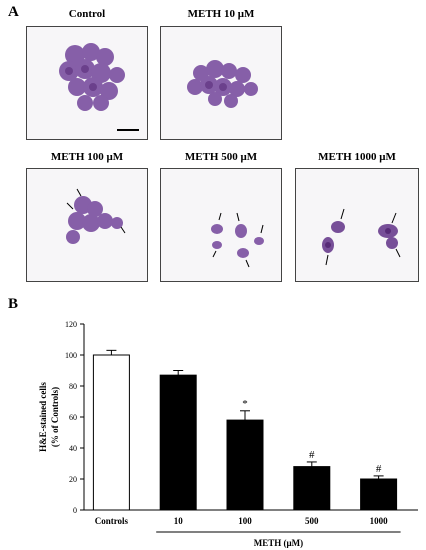 The height and width of the screenshot is (550, 426). What do you see at coordinates (43, 417) in the screenshot?
I see `y-axis-label-line1: H&E-stained cells` at bounding box center [43, 417].